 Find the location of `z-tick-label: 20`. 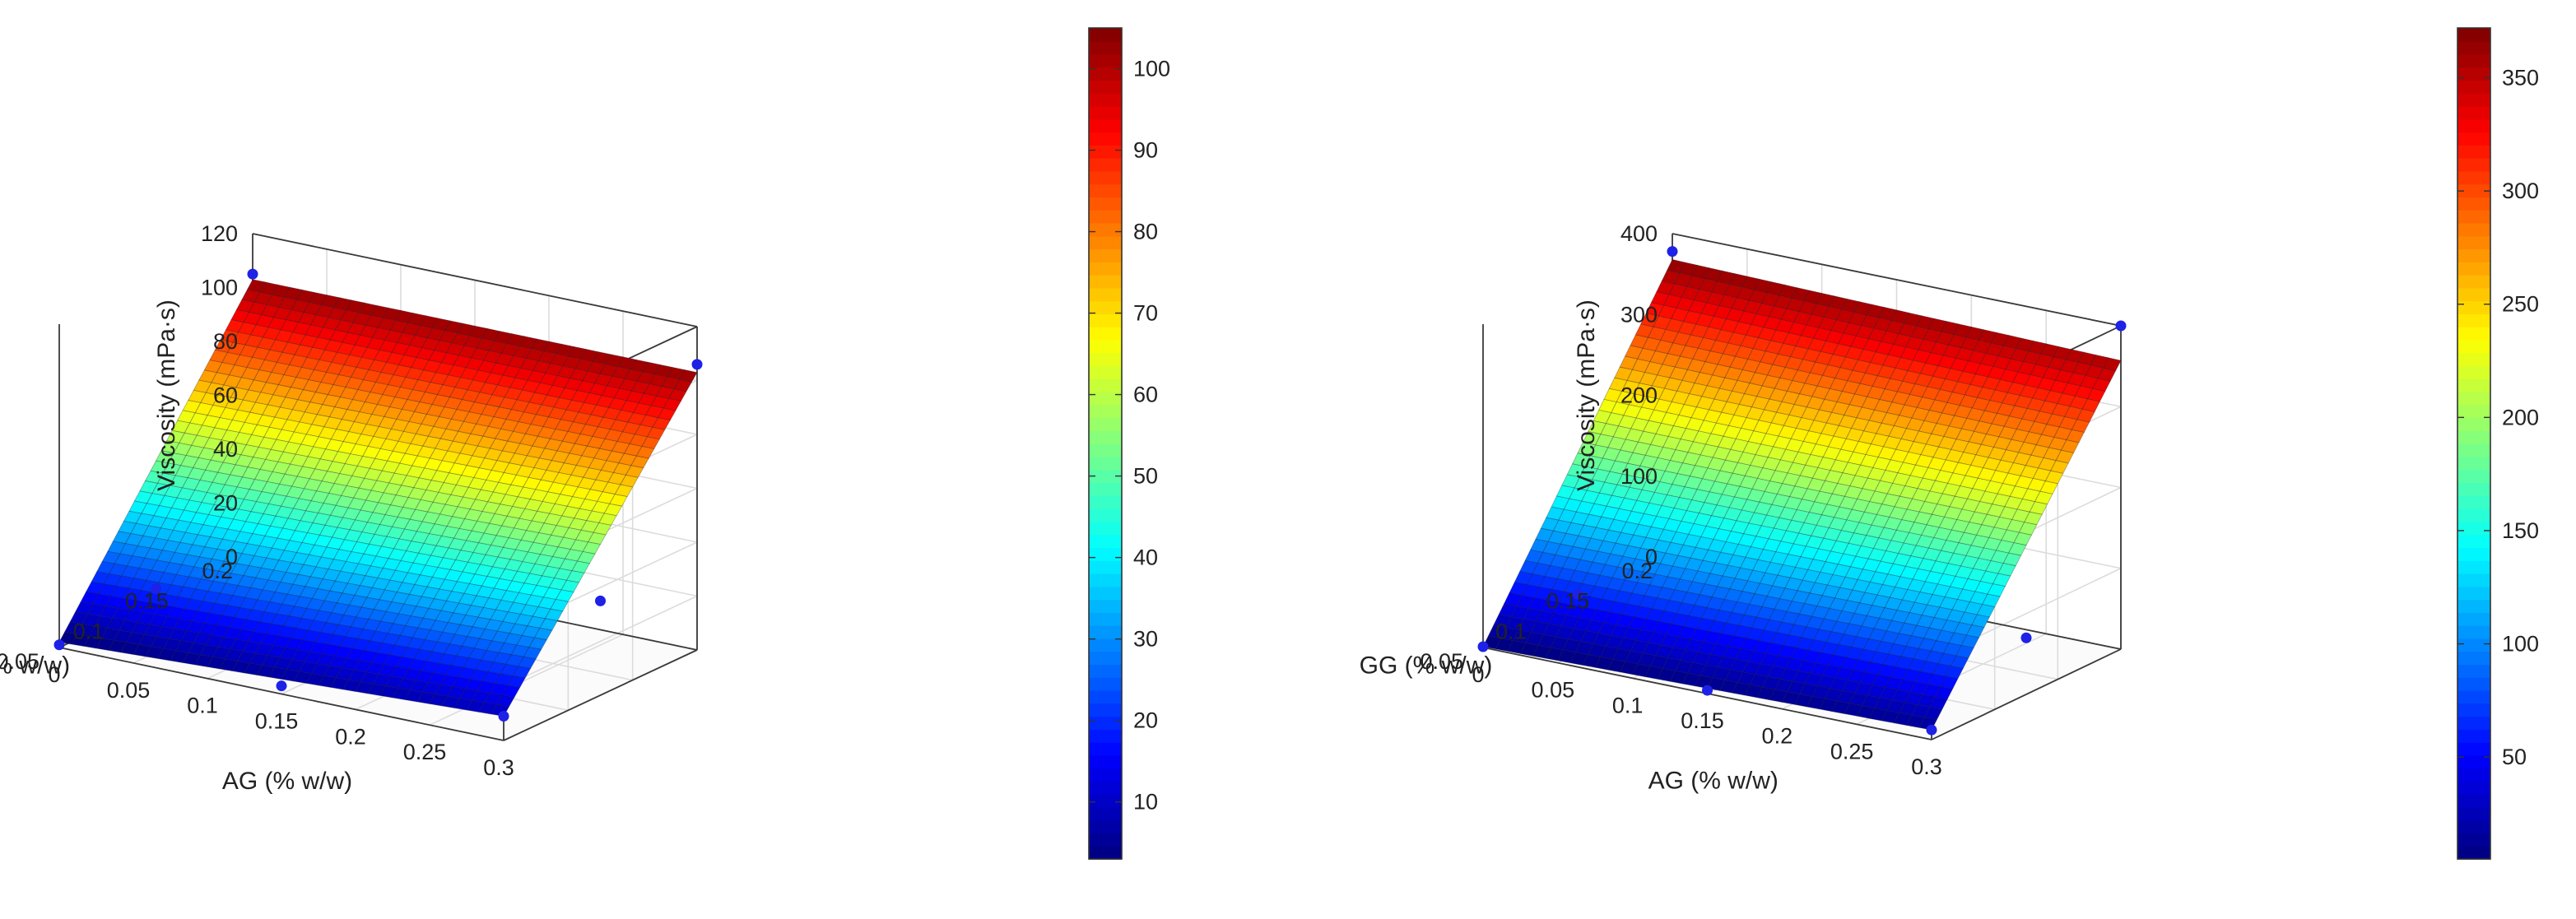

z-tick-label: 20 is located at coordinates (225, 503).